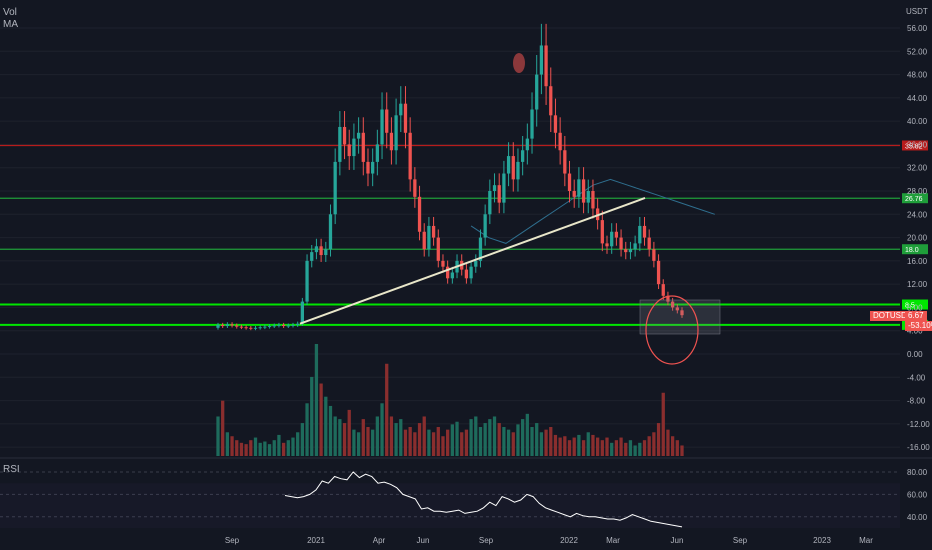  I want to click on rsi-band, so click(450, 505).